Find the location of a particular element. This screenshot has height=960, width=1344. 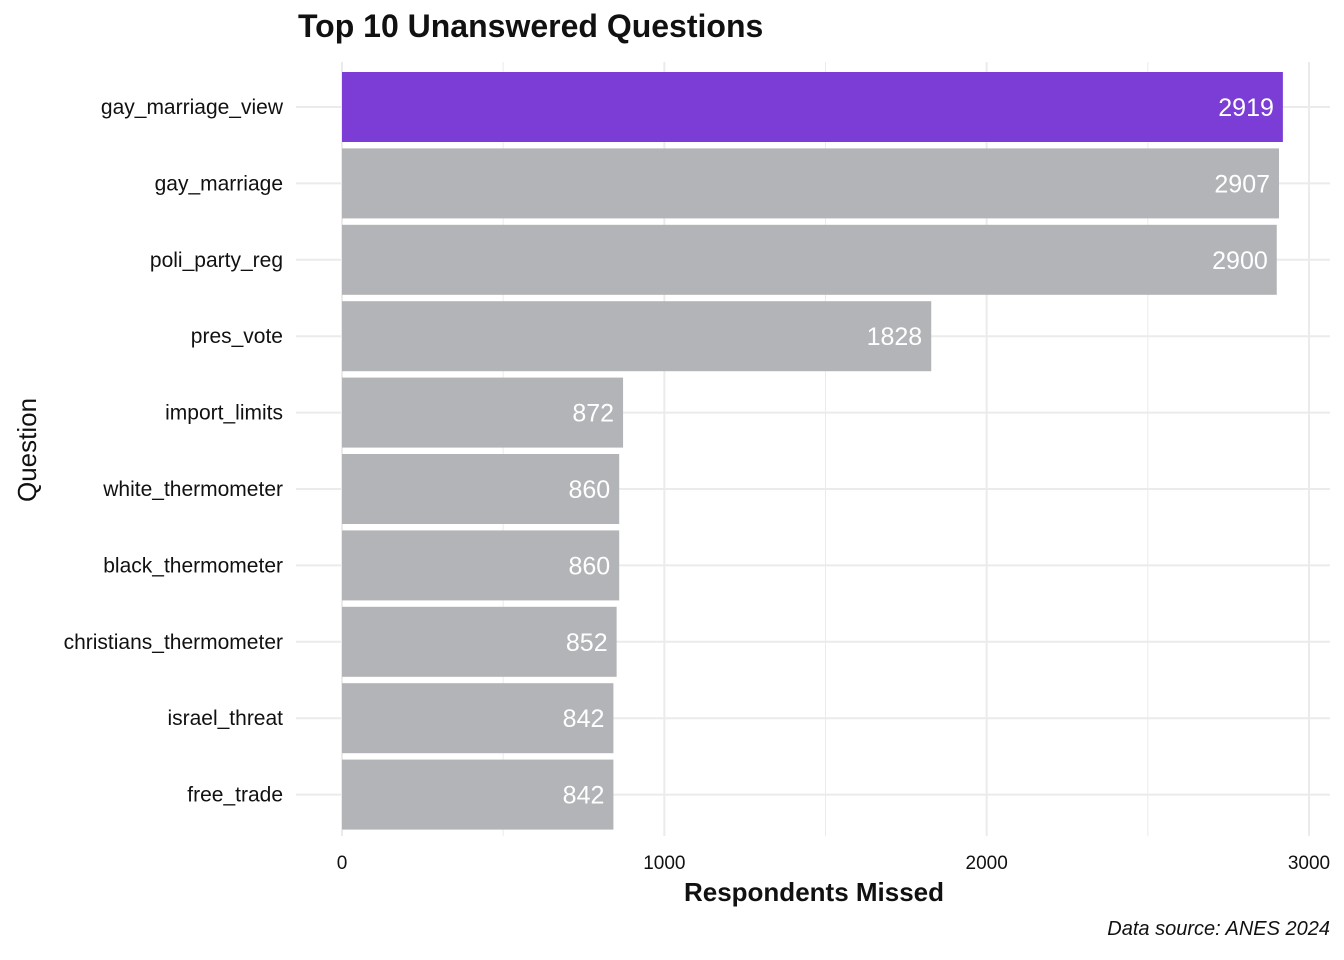

chart-title: Top 10 Unanswered Questions is located at coordinates (531, 26).